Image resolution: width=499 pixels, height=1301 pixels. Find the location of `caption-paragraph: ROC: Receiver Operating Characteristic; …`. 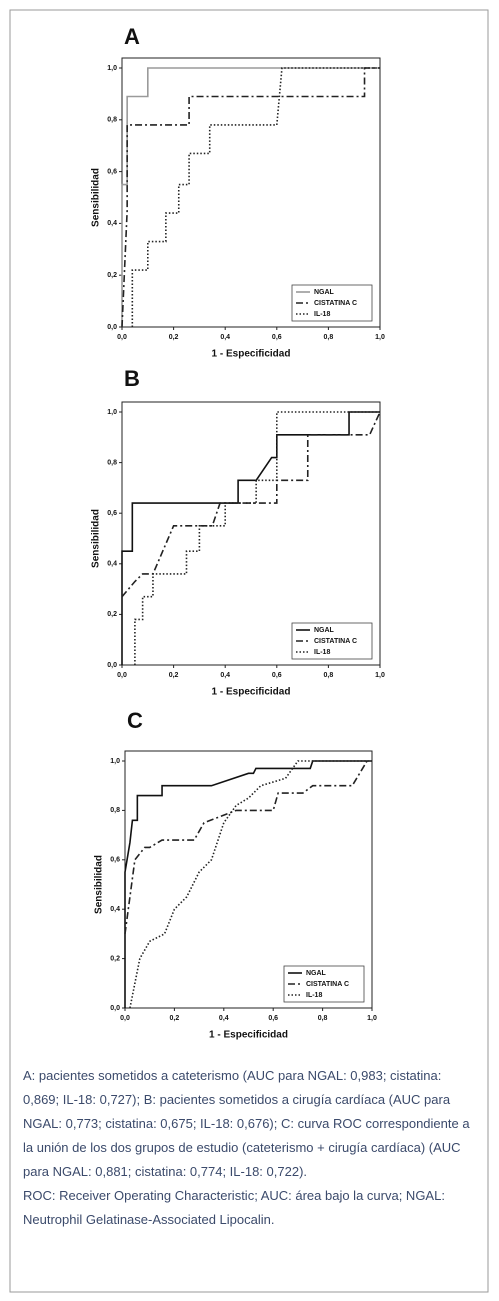

caption-paragraph: ROC: Receiver Operating Characteristic; … is located at coordinates (234, 1207).